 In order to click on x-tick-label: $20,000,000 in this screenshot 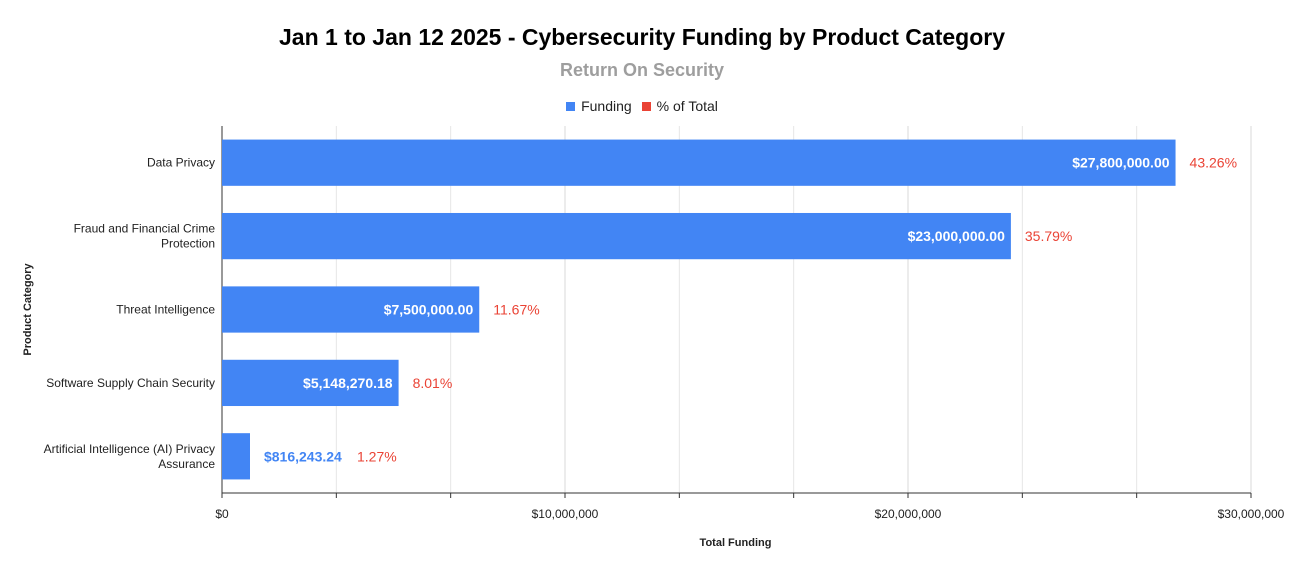, I will do `click(908, 514)`.